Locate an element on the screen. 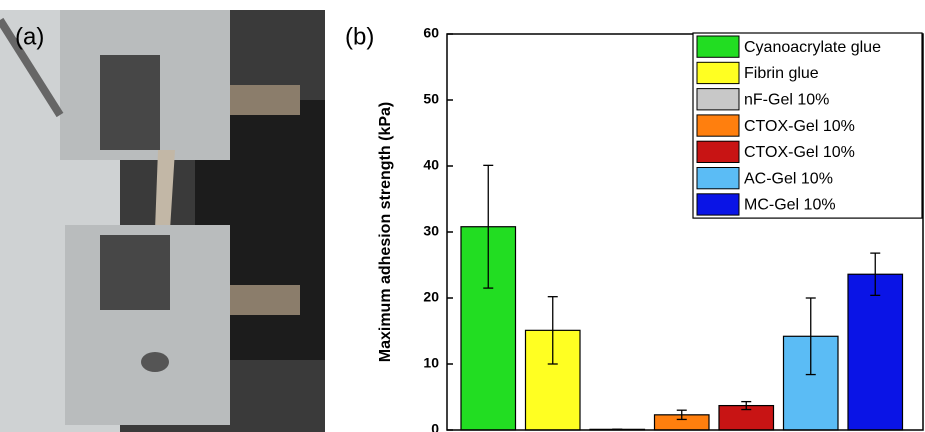  y-tick-label: 20 is located at coordinates (431, 297).